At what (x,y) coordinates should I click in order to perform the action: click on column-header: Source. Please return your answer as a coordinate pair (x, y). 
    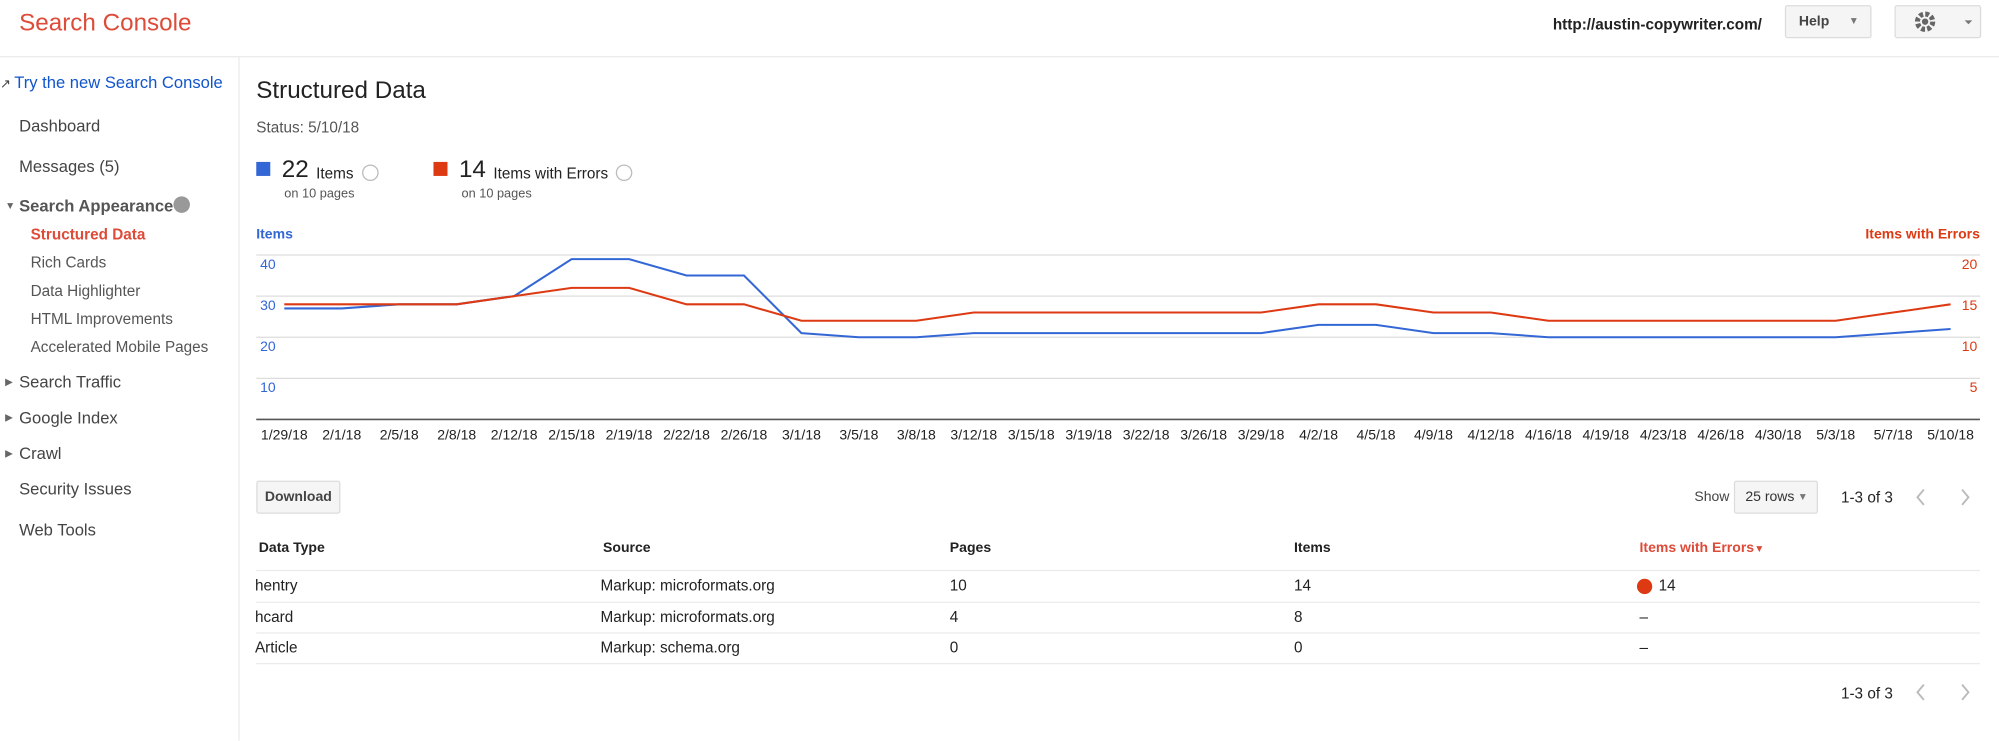
    Looking at the image, I should click on (627, 548).